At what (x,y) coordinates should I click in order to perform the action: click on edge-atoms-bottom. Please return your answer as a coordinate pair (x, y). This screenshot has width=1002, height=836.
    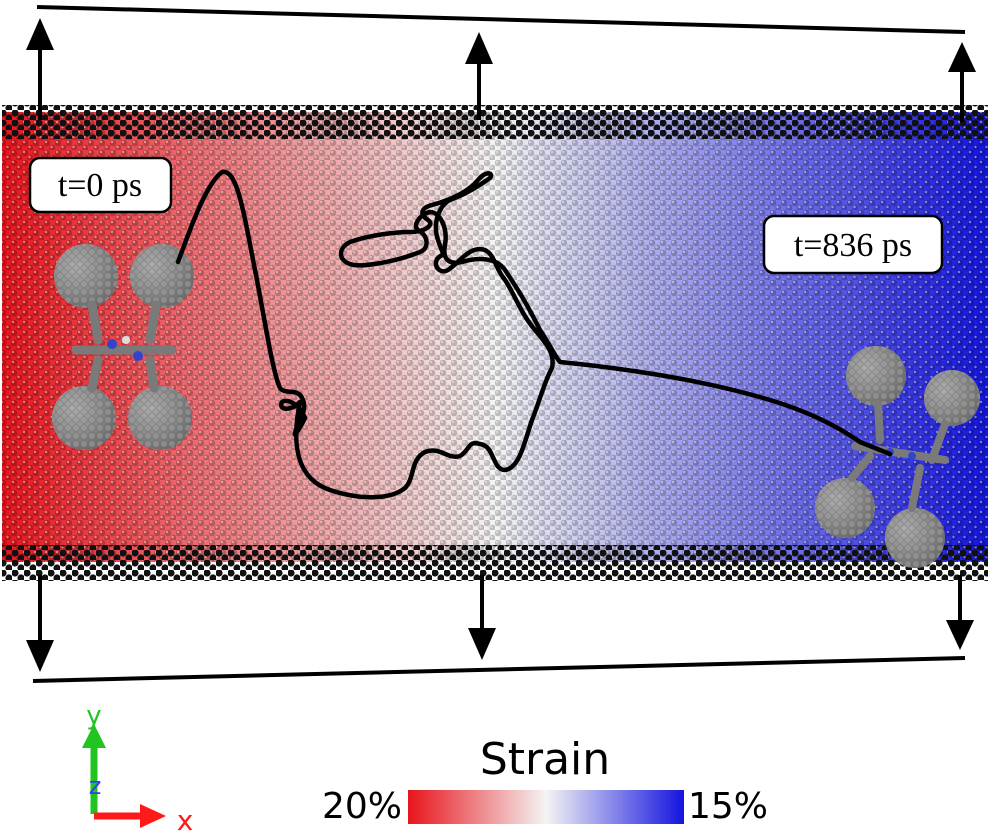
    Looking at the image, I should click on (495, 563).